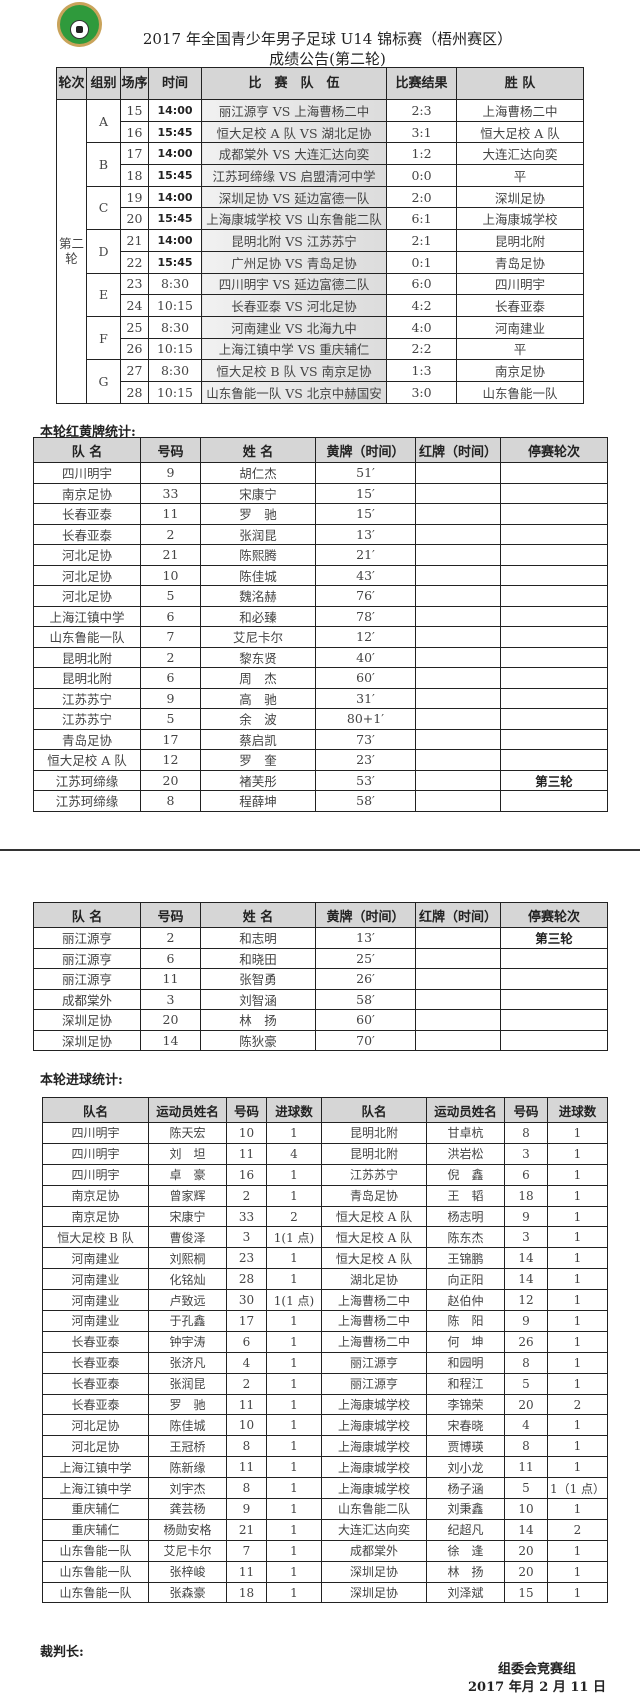  Describe the element at coordinates (103, 208) in the screenshot. I see `group-cell: C` at that location.